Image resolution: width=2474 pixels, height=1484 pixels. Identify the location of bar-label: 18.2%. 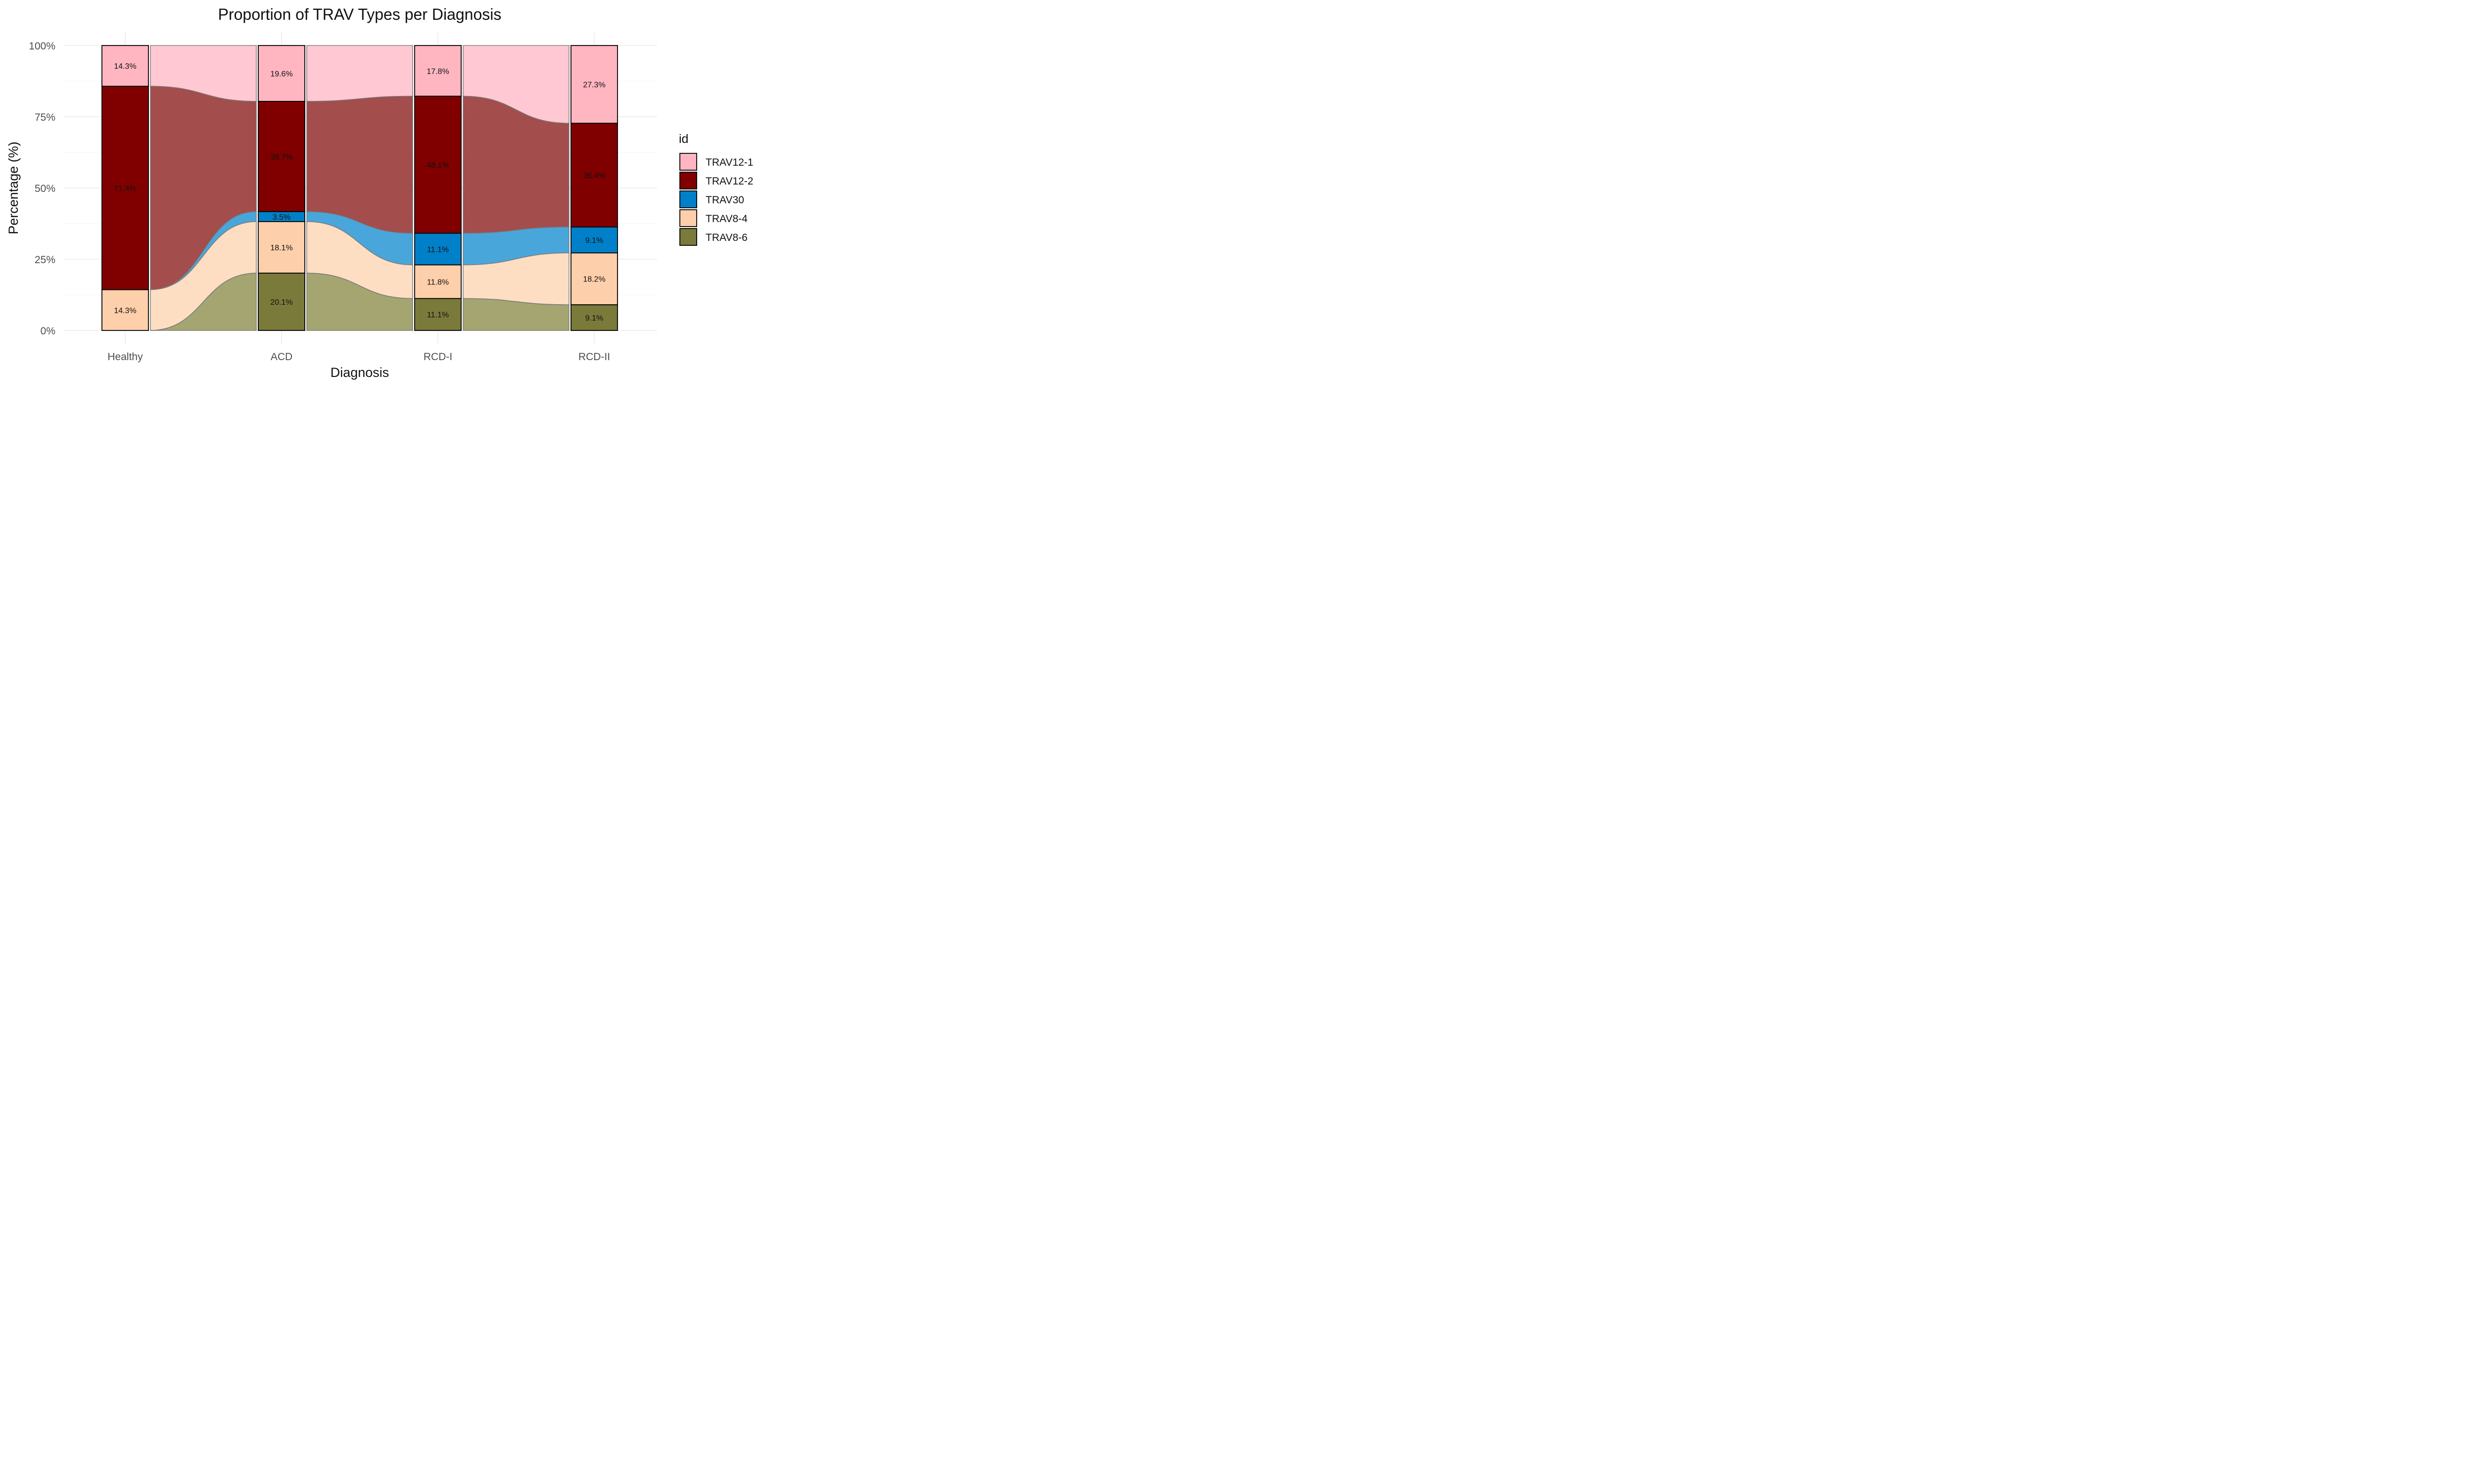
(594, 280).